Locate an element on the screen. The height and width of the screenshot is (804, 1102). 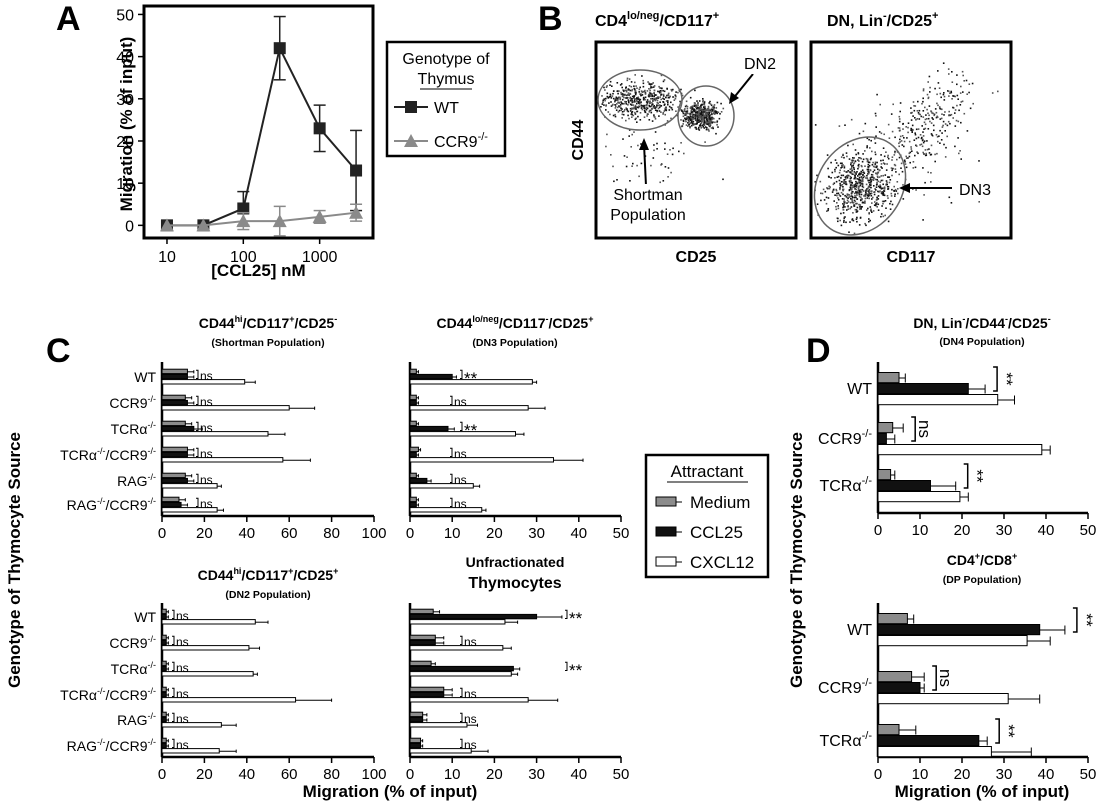
category-label: WT is located at coordinates (859, 630).